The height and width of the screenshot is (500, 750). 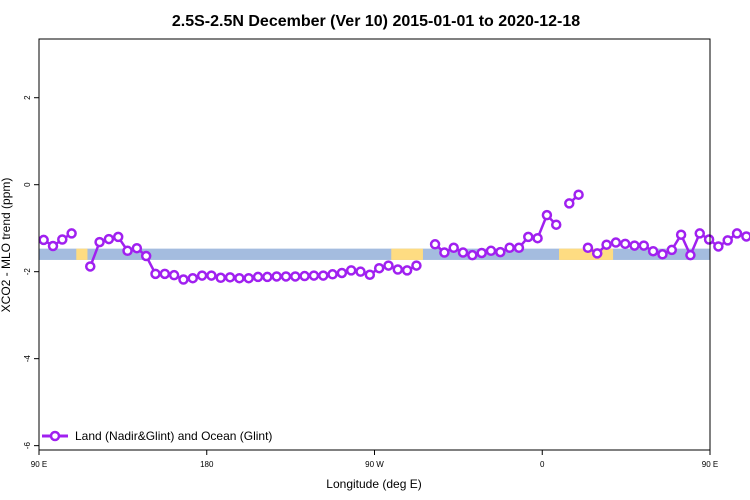 What do you see at coordinates (27, 272) in the screenshot?
I see `y-tick-label: -2` at bounding box center [27, 272].